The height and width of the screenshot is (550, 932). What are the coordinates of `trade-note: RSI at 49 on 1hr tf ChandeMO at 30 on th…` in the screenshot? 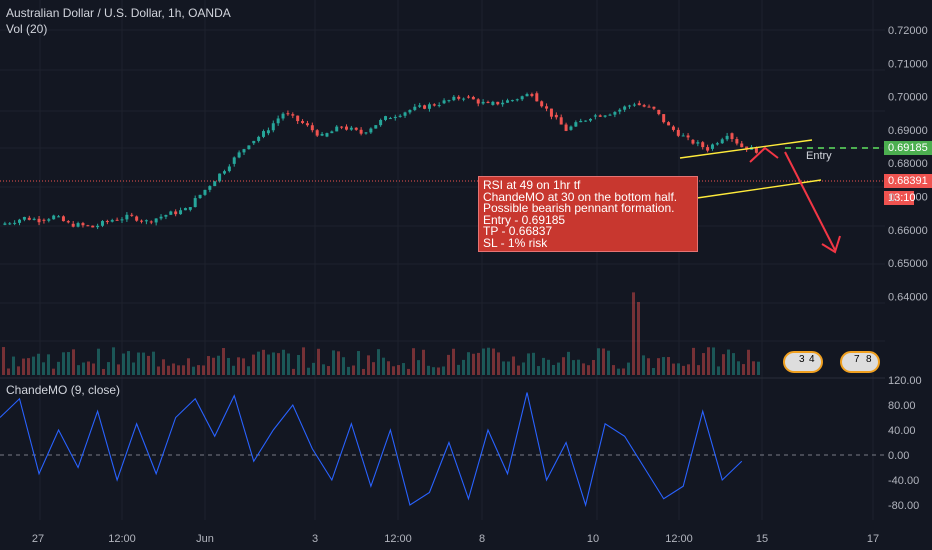 It's located at (588, 214).